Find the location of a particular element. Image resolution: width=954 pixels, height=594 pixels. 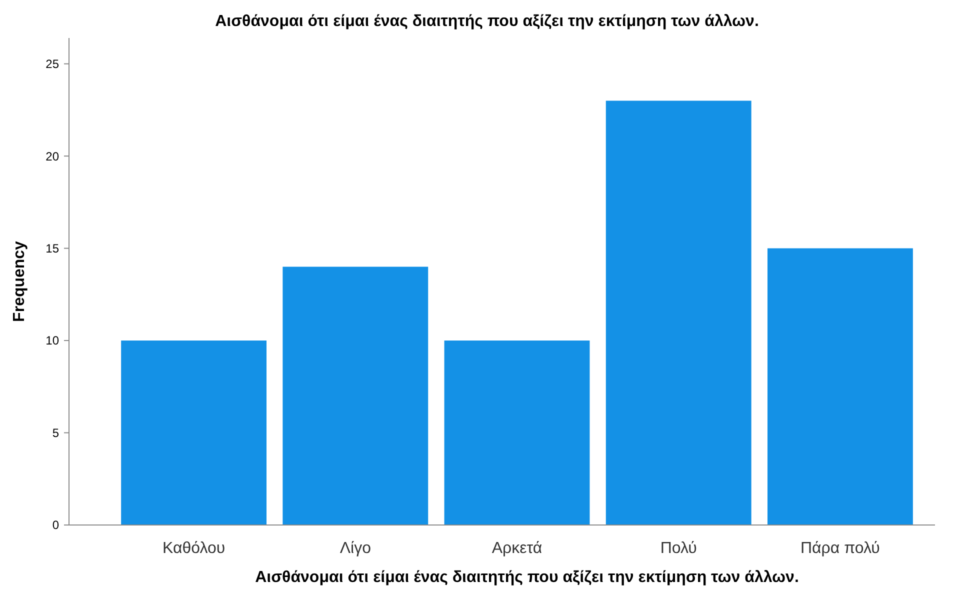

y-tick-label: 25 is located at coordinates (53, 64).